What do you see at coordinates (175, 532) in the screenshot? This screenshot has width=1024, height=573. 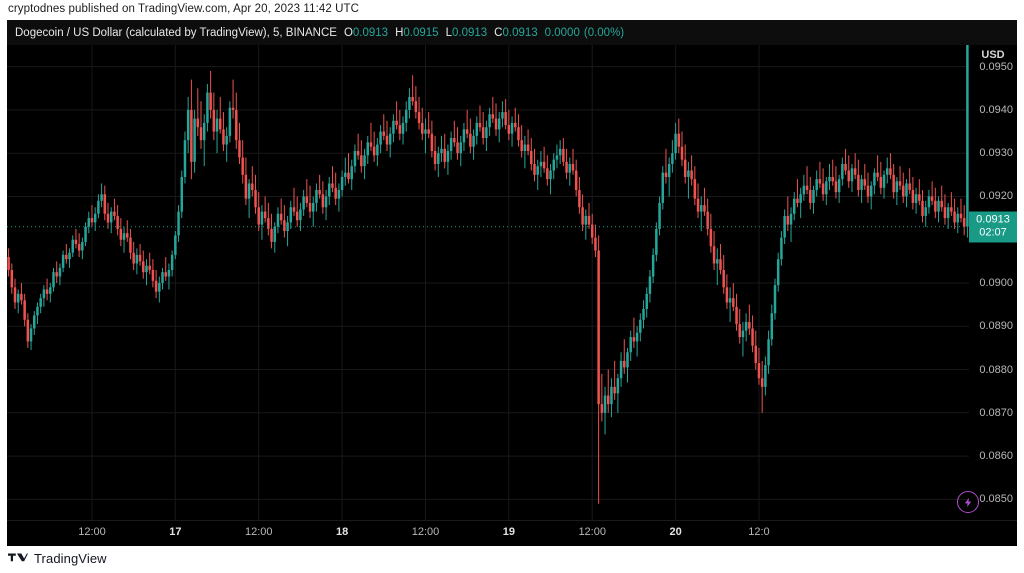 I see `time-tick-1: 17` at bounding box center [175, 532].